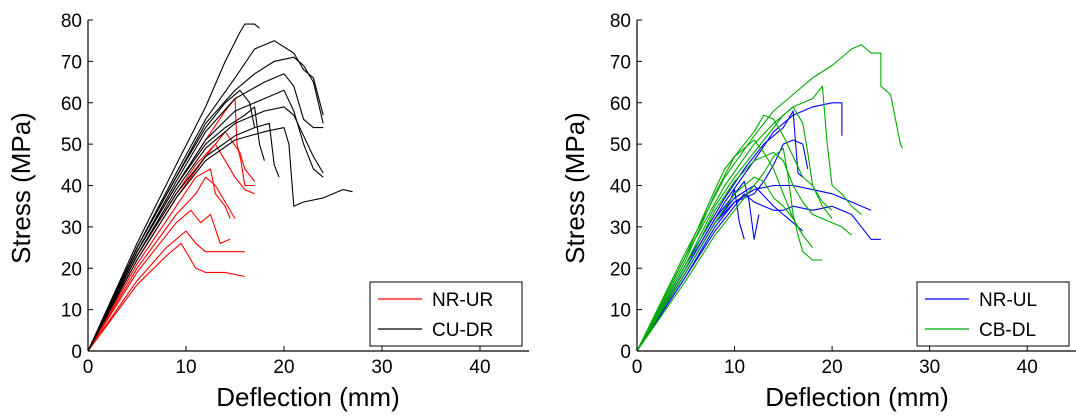 Image resolution: width=1076 pixels, height=417 pixels. I want to click on legend: NR-UR CU-DR, so click(446, 314).